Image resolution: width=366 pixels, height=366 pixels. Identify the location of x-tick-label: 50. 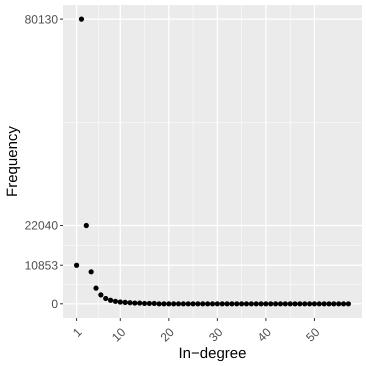
(313, 334).